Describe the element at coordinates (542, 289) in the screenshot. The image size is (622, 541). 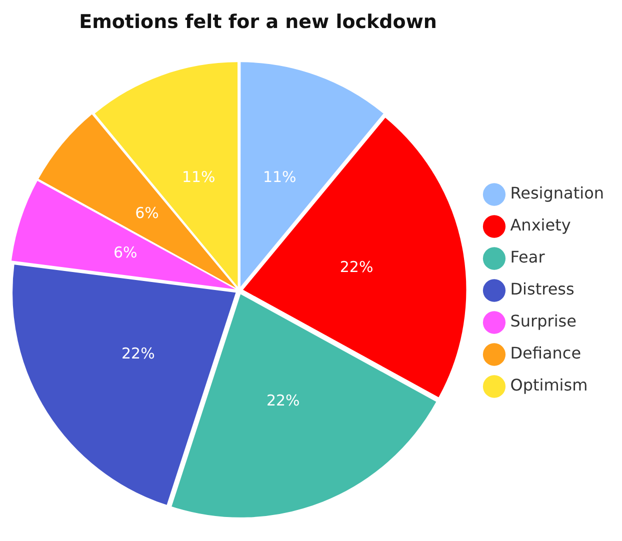
I see `legend-label: Distress` at that location.